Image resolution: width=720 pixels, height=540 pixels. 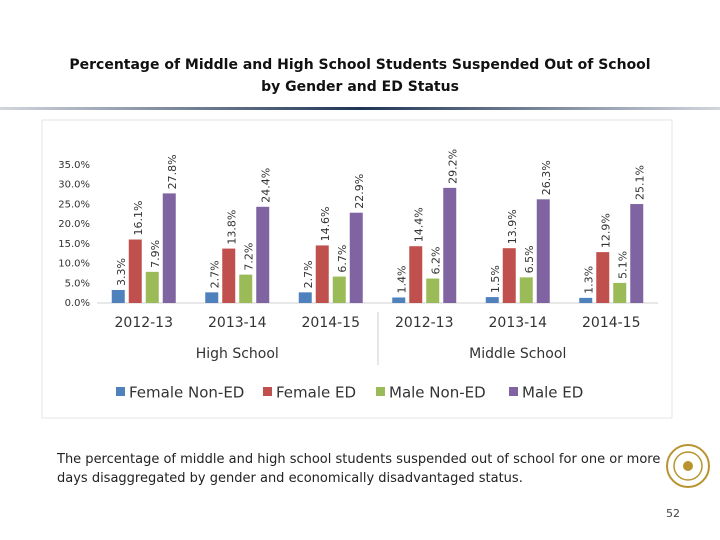 I want to click on legend-label: Male ED, so click(x=552, y=393).